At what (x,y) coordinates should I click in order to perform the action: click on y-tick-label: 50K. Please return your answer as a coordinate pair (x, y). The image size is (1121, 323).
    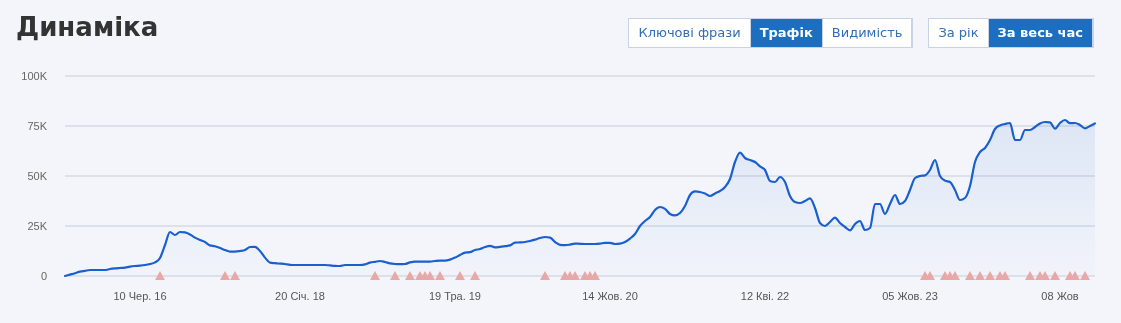
    Looking at the image, I should click on (37, 175).